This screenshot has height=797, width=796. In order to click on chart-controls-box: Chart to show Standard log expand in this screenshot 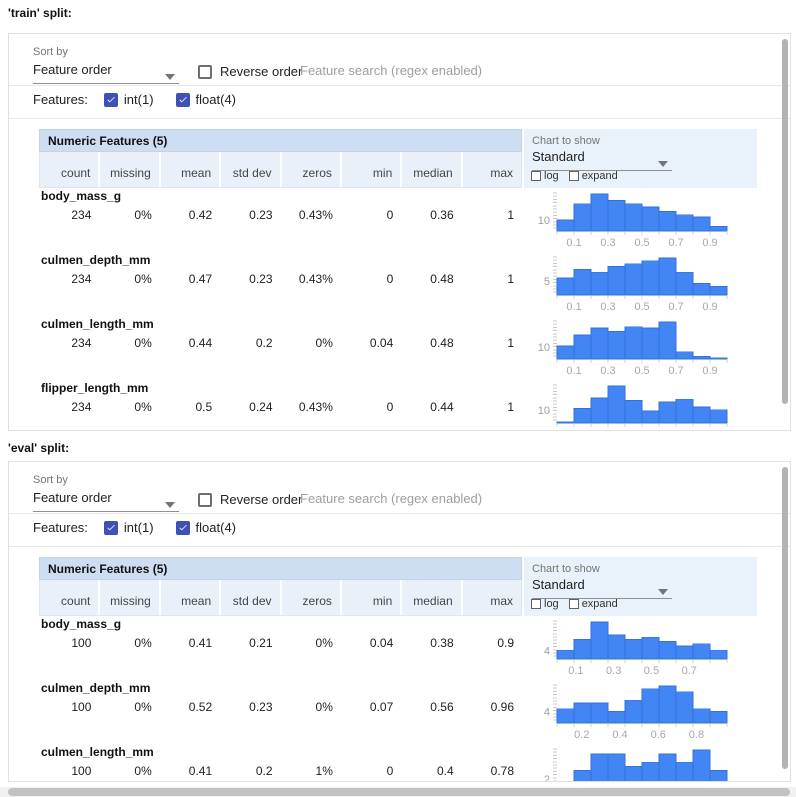, I will do `click(640, 158)`.